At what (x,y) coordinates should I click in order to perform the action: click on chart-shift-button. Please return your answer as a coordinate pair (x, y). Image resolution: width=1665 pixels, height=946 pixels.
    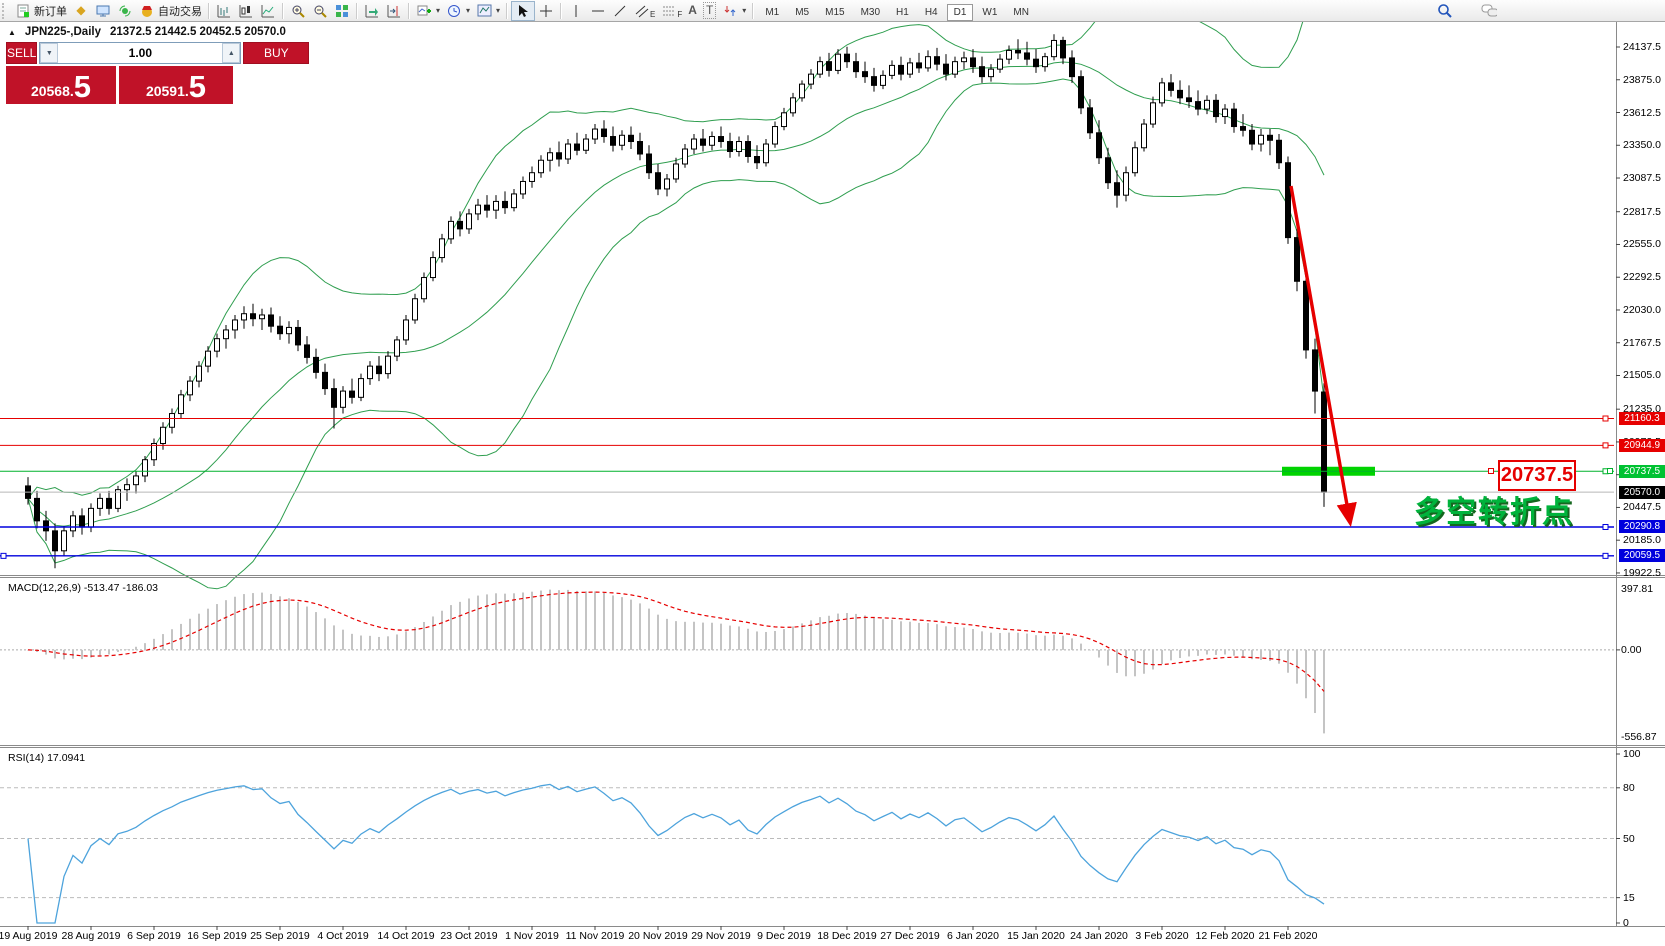
    Looking at the image, I should click on (394, 11).